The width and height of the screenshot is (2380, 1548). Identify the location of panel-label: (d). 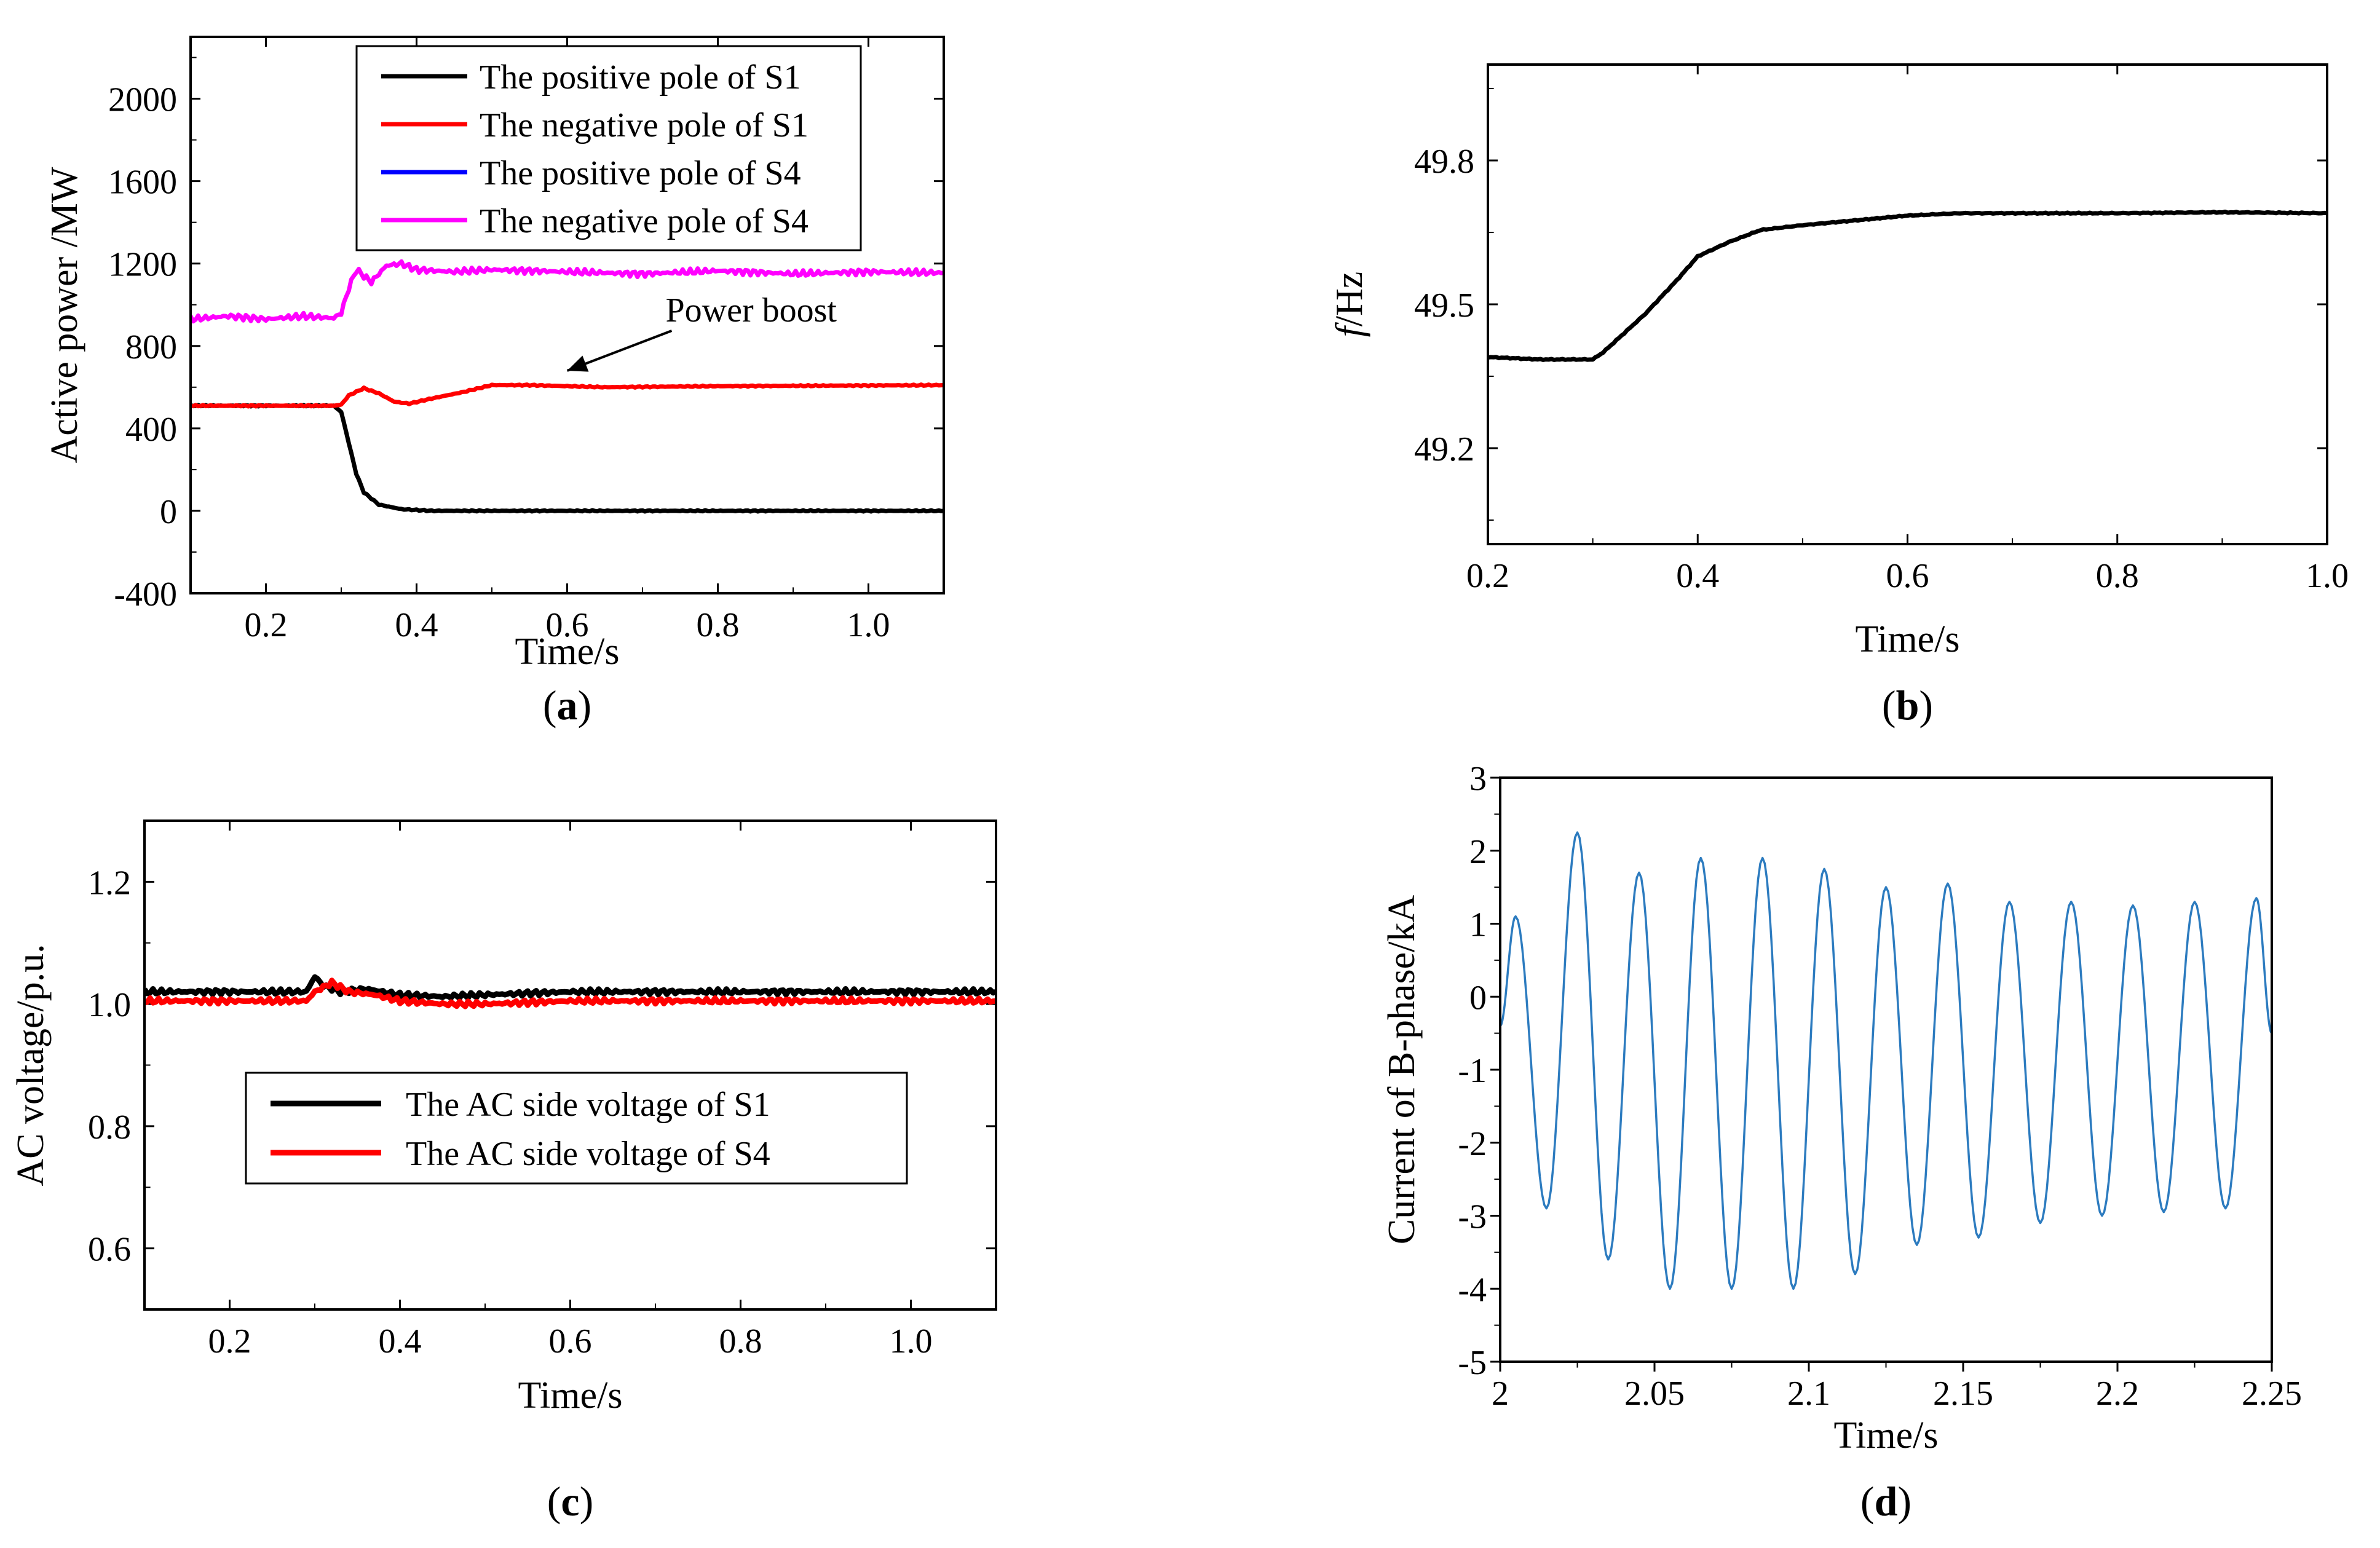
(1886, 1501).